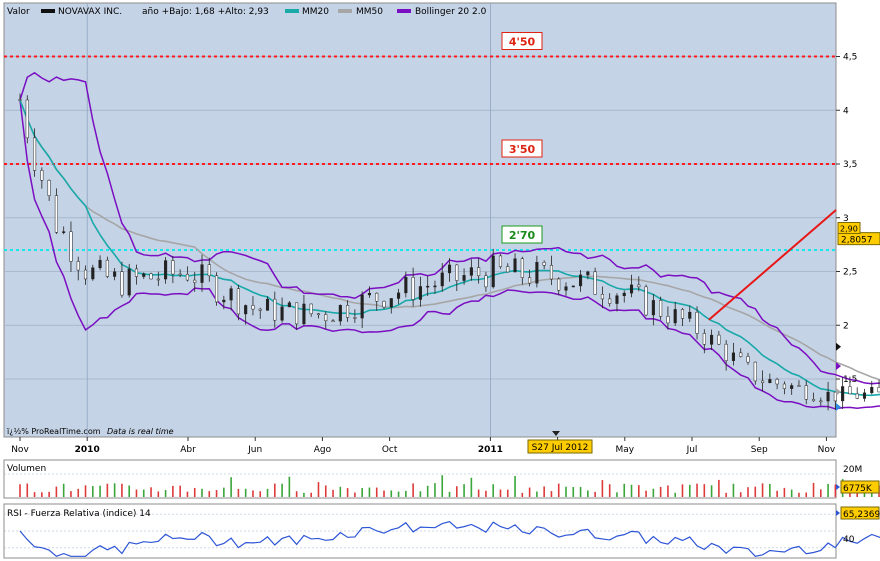 This screenshot has width=880, height=561. I want to click on y-tick-label: 1,5, so click(850, 380).